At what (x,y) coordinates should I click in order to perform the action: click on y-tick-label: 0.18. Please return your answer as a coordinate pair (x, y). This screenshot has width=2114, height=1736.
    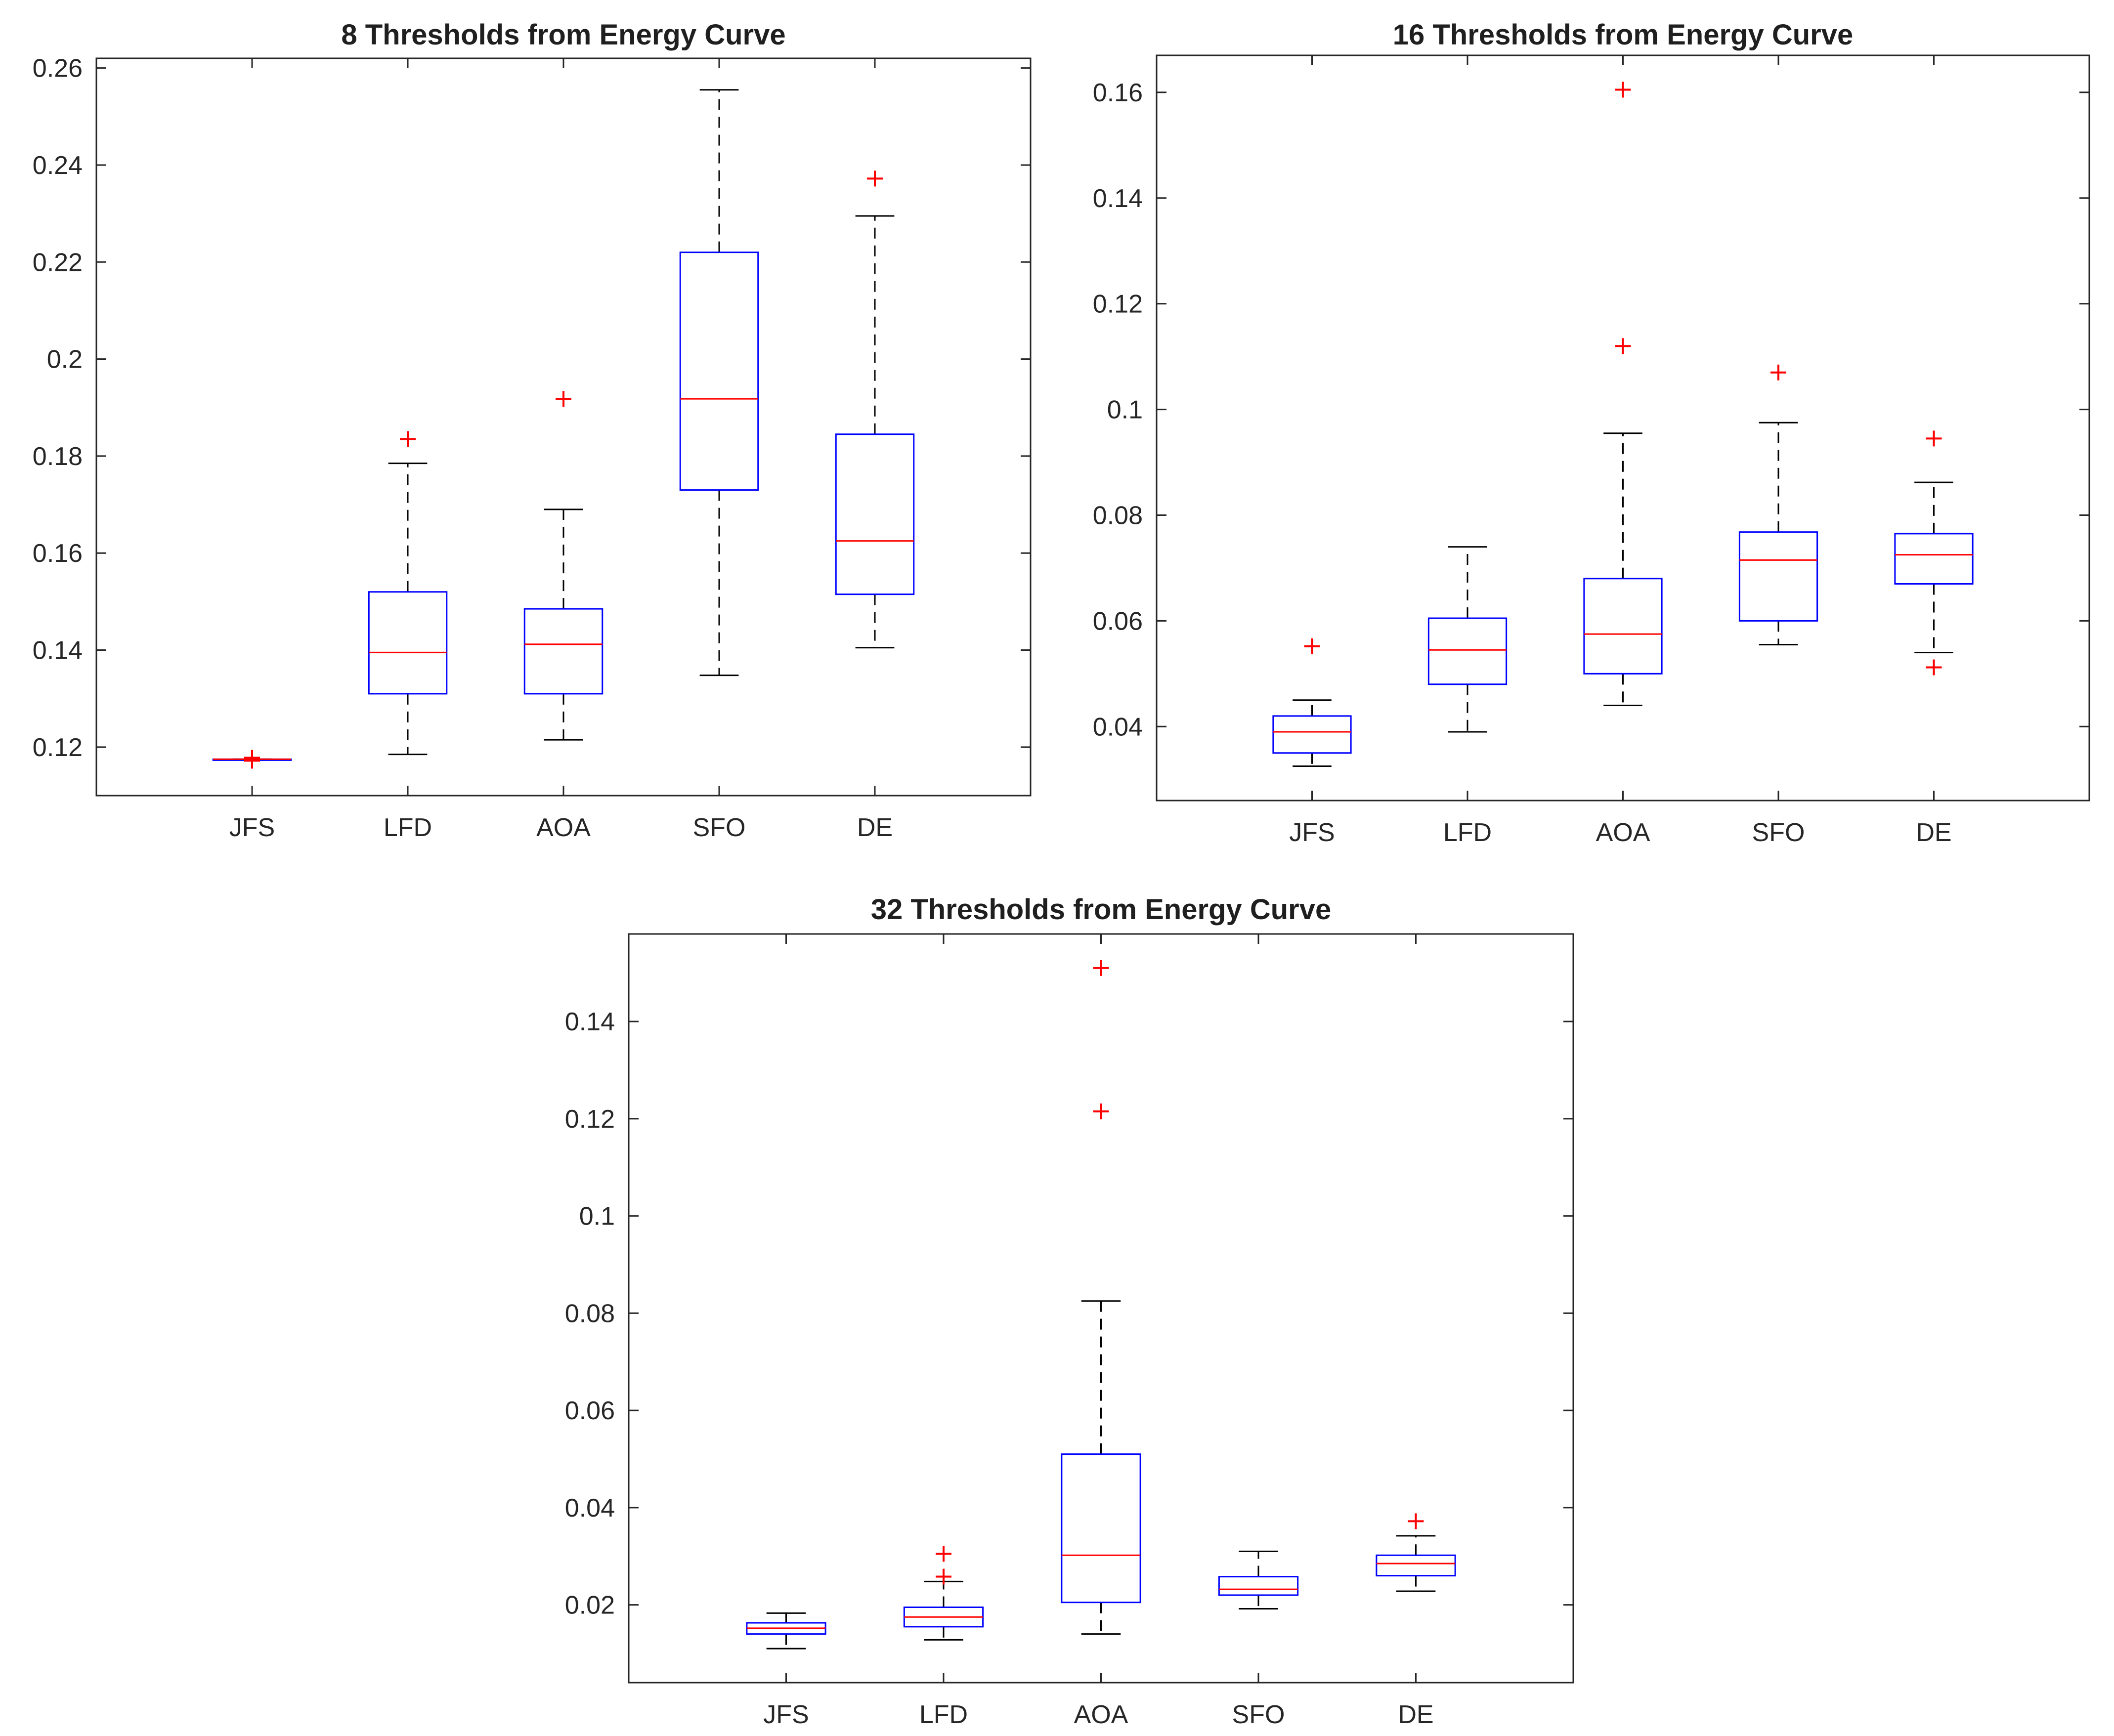
    Looking at the image, I should click on (58, 456).